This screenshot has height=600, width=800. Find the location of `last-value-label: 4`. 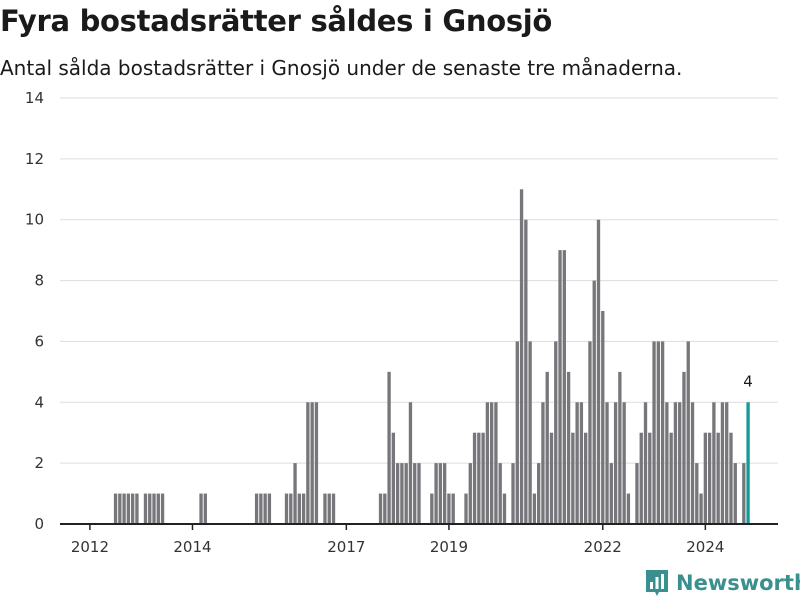

last-value-label: 4 is located at coordinates (748, 381).